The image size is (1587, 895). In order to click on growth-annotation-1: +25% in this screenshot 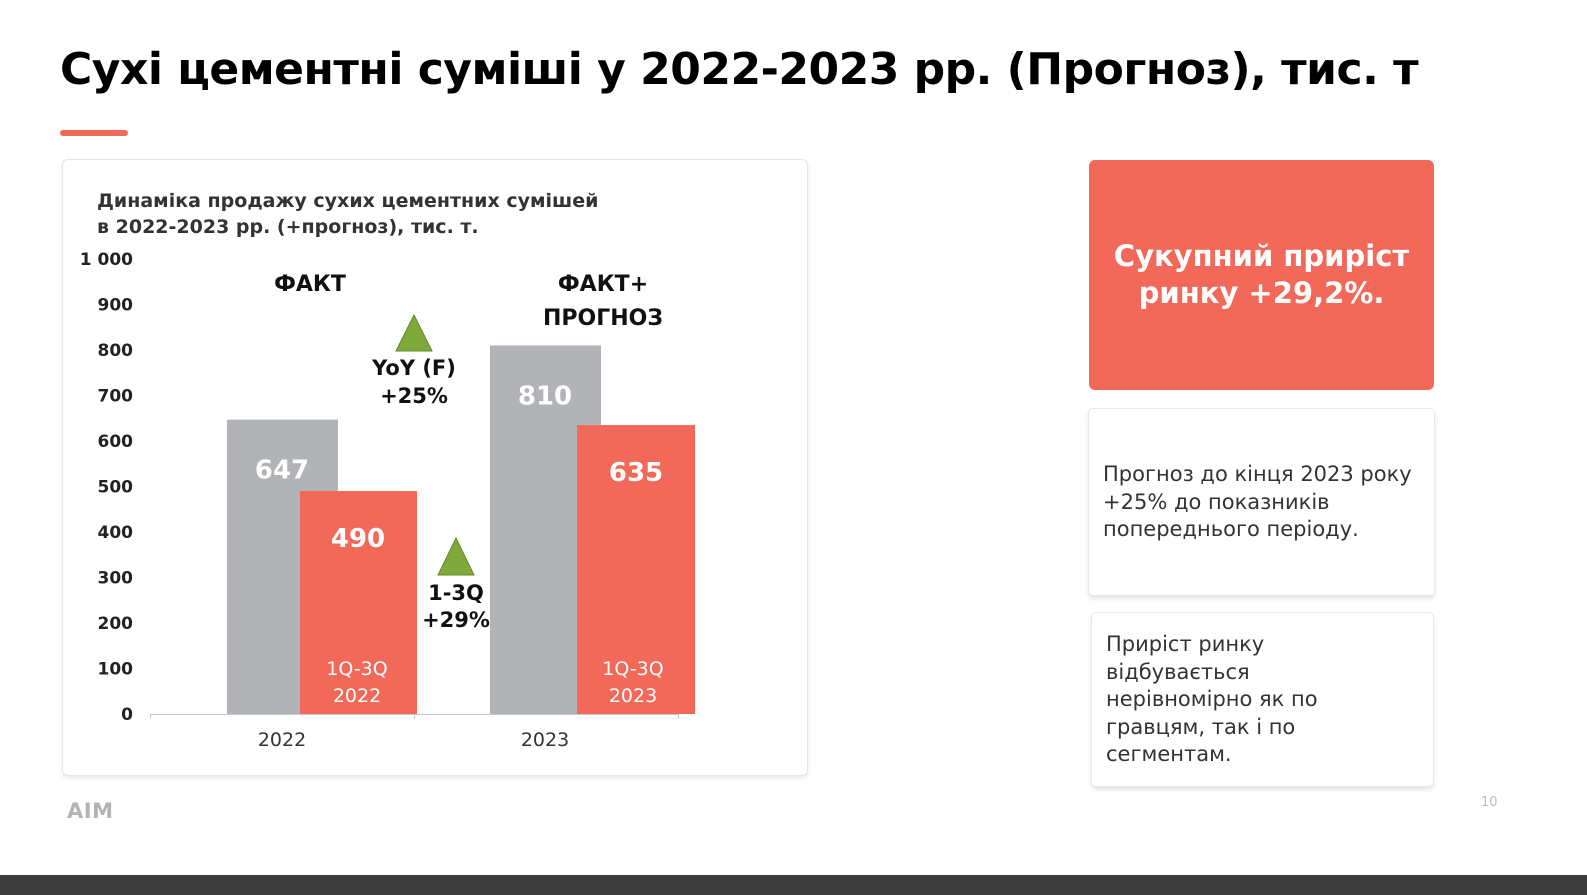, I will do `click(414, 396)`.